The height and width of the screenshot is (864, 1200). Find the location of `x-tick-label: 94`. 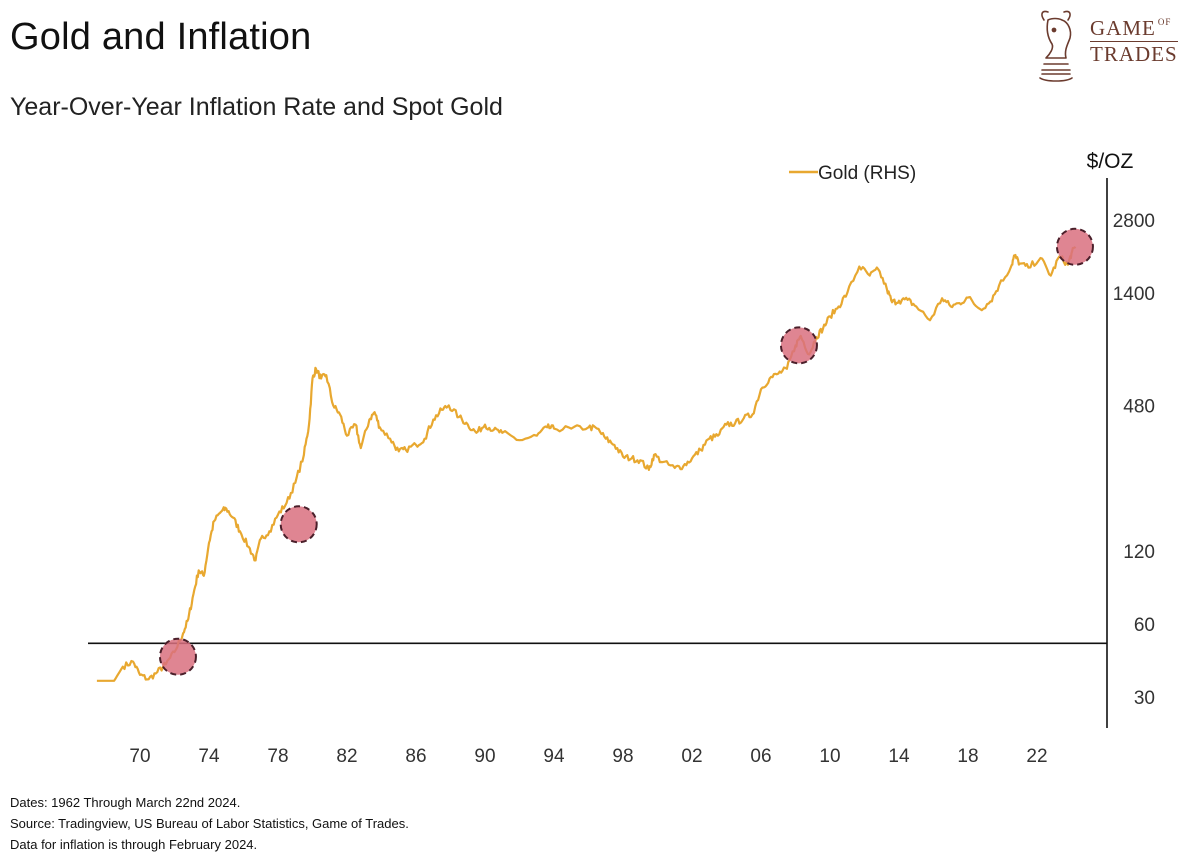

x-tick-label: 94 is located at coordinates (554, 756).